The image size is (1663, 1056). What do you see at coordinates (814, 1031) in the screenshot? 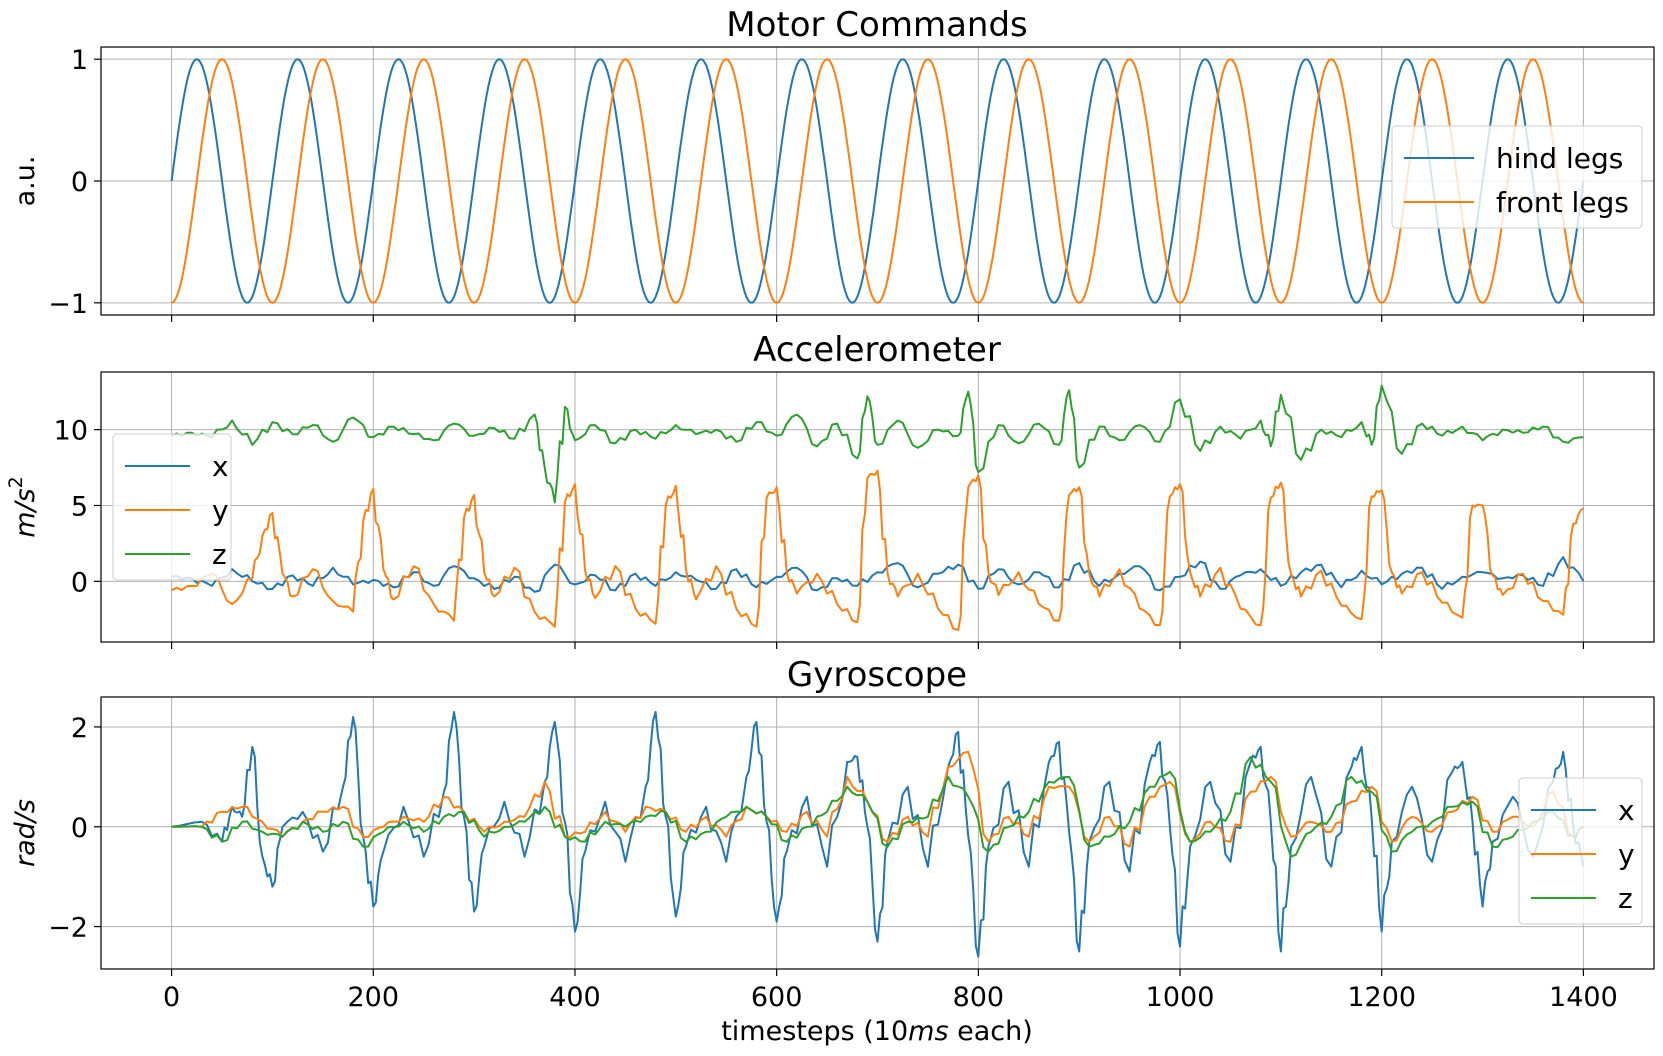
I see `x-axis-label-pre: timesteps (10` at bounding box center [814, 1031].